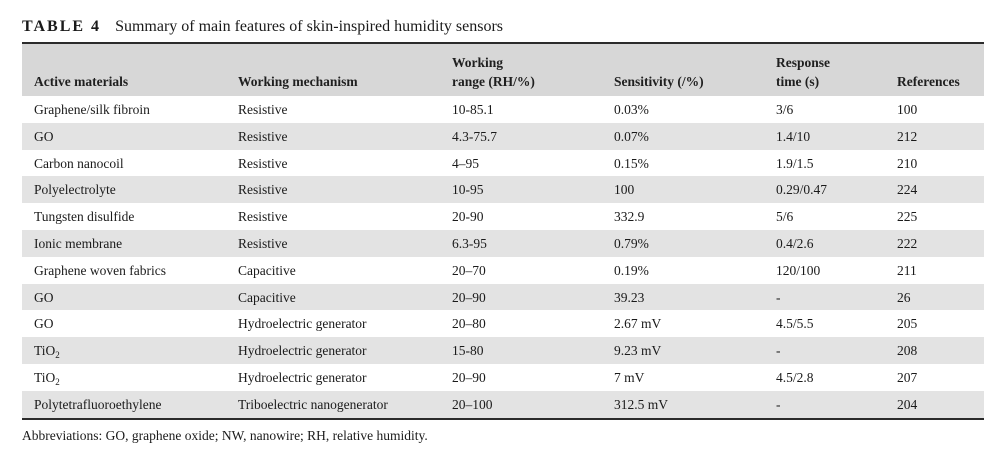  What do you see at coordinates (785, 217) in the screenshot?
I see `cell-response: 5/6` at bounding box center [785, 217].